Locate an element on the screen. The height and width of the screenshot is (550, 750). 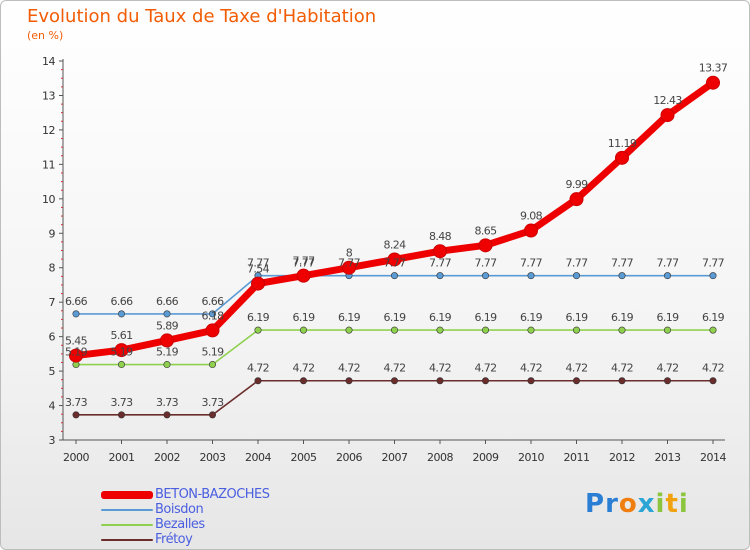
logo-letter: o is located at coordinates (628, 504).